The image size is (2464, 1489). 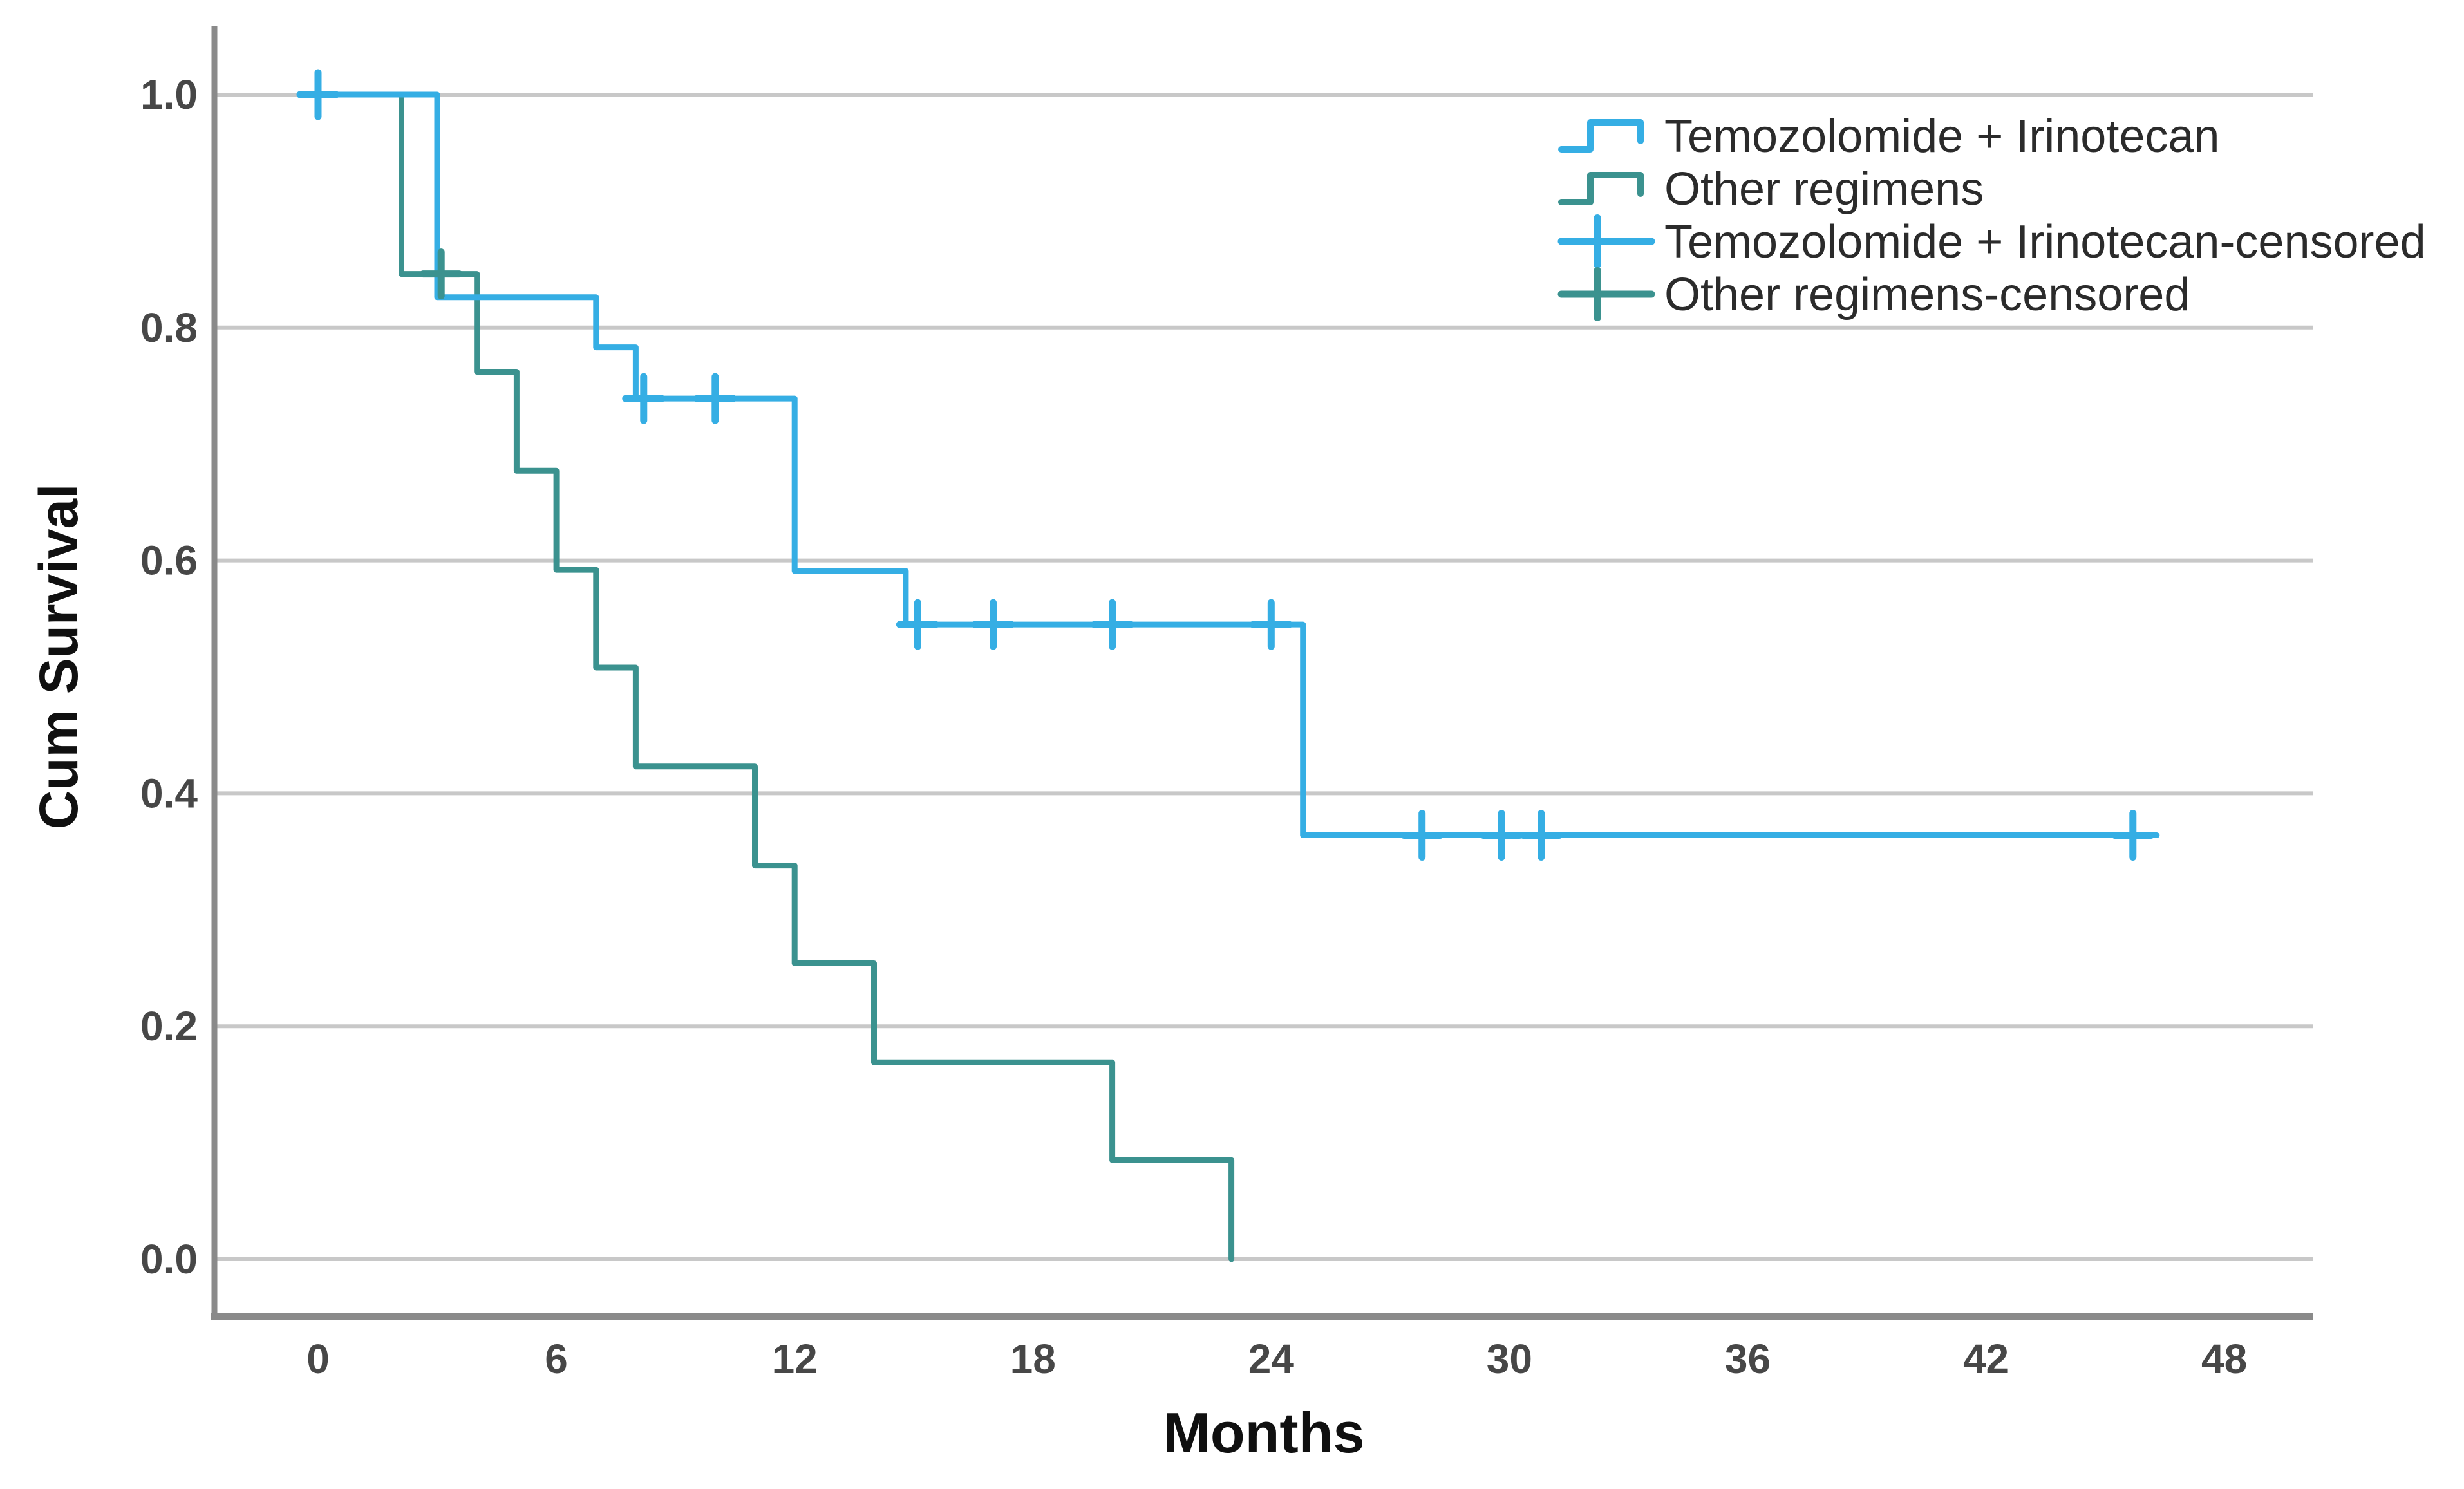 What do you see at coordinates (1264, 1433) in the screenshot?
I see `x-axis-title: Months` at bounding box center [1264, 1433].